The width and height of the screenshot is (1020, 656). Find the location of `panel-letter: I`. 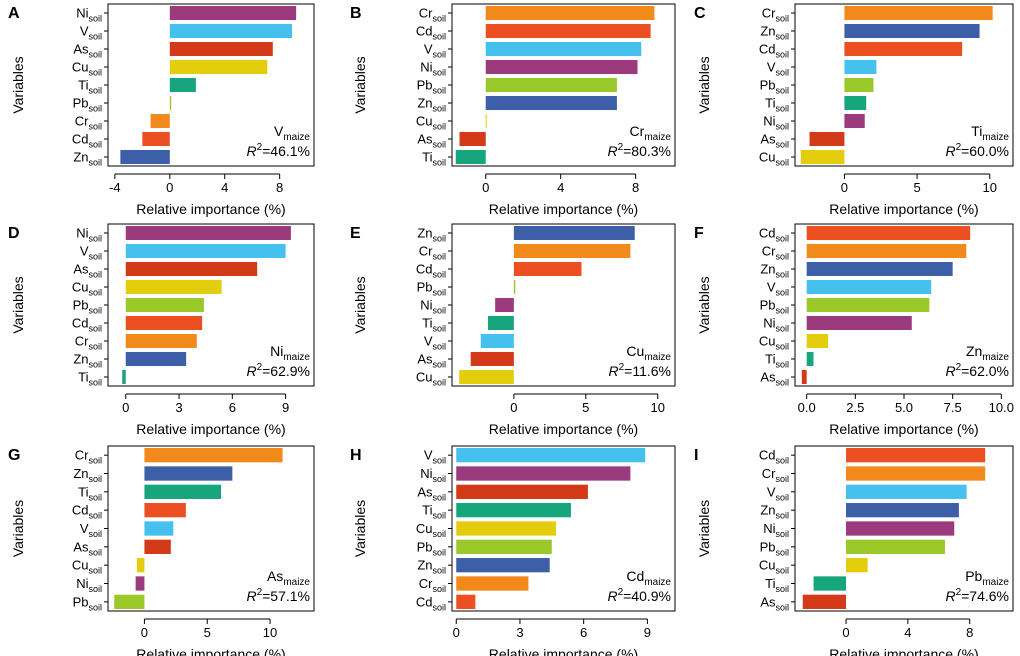

panel-letter: I is located at coordinates (696, 455).